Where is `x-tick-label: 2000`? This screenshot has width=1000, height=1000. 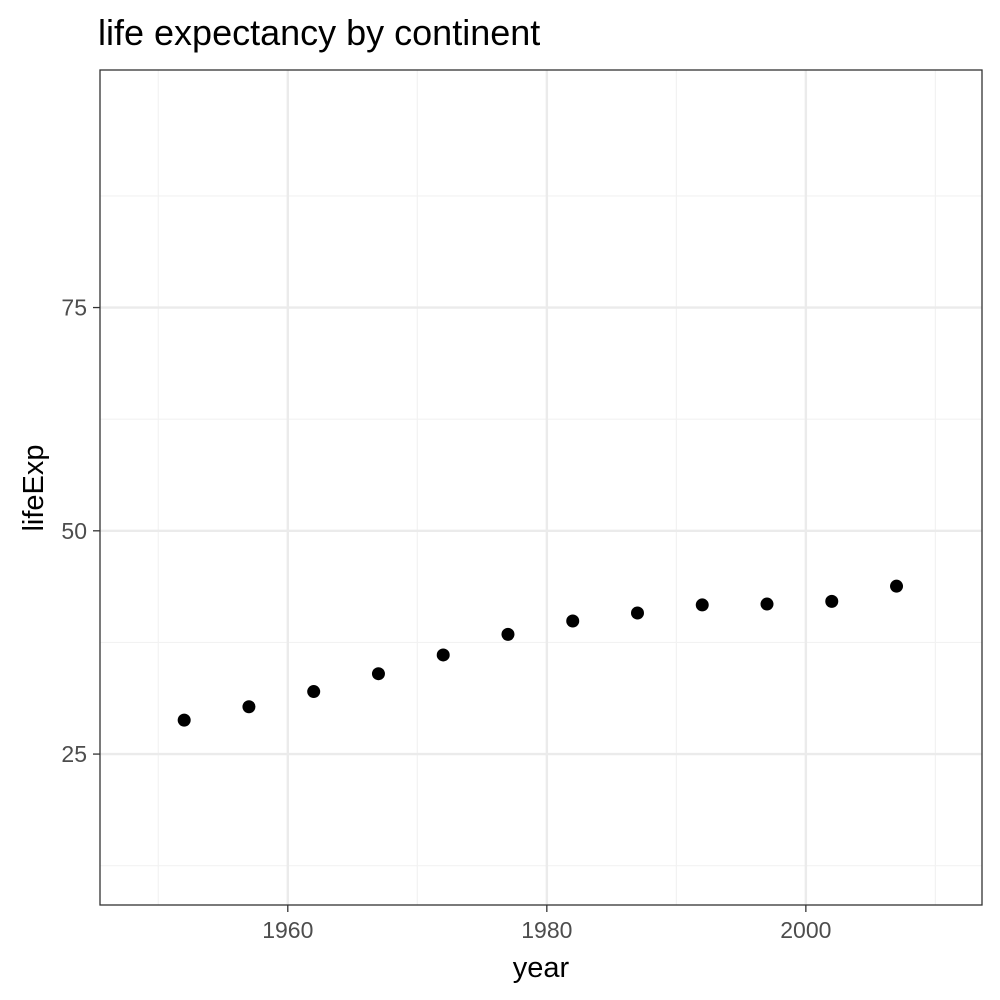
x-tick-label: 2000 is located at coordinates (805, 930).